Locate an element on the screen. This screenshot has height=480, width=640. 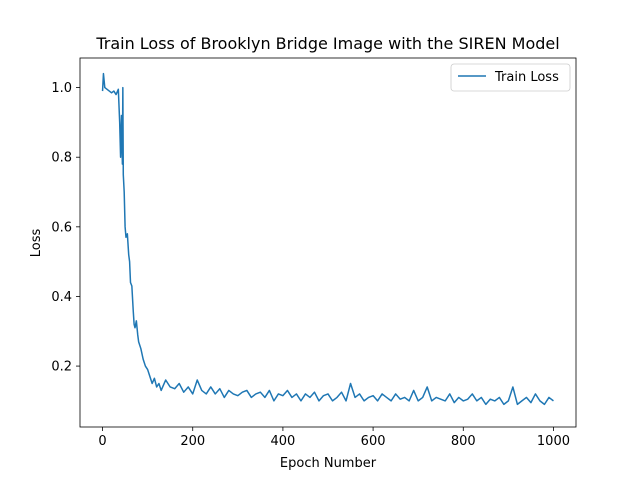
y-axis: 0.2 0.4 0.6 0.8 1.0 is located at coordinates (65, 228).